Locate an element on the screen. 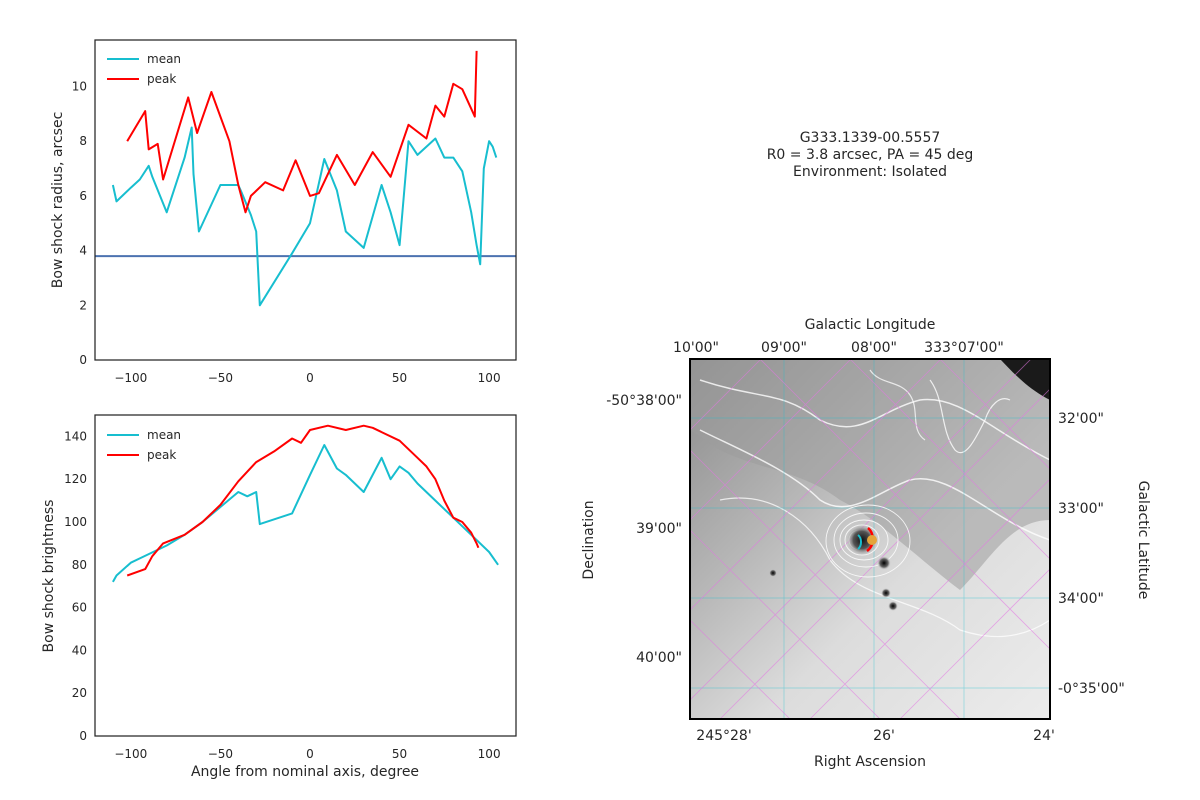 Image resolution: width=1200 pixels, height=800 pixels. y-tick-label: 4 is located at coordinates (83, 251).